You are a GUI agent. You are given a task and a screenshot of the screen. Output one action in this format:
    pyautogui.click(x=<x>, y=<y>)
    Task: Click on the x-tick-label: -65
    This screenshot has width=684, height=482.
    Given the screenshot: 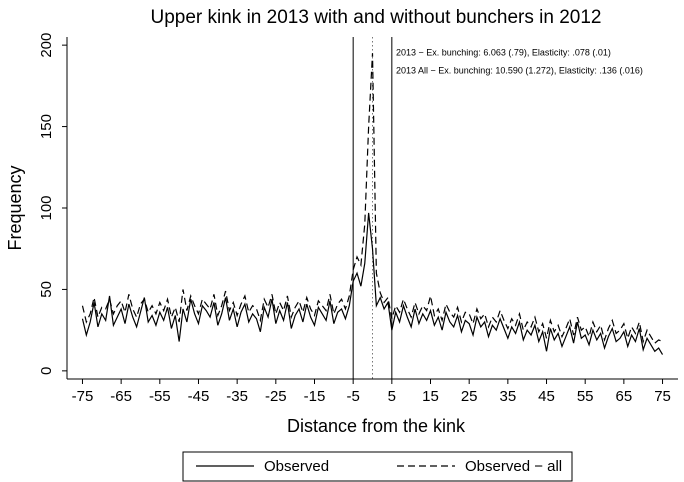 What is the action you would take?
    pyautogui.click(x=121, y=396)
    